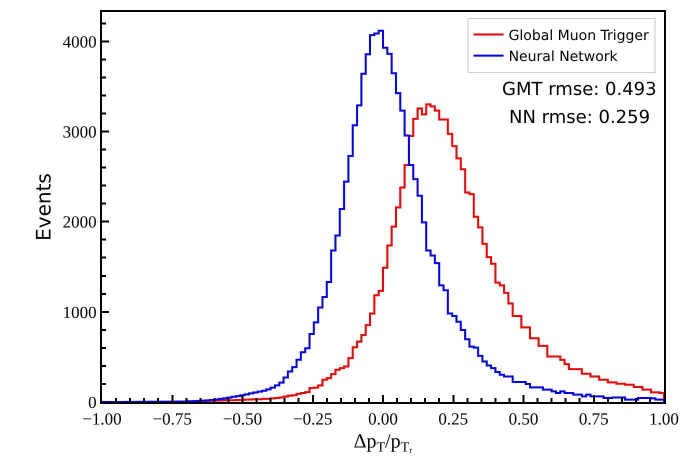  What do you see at coordinates (579, 117) in the screenshot?
I see `annotation: NN rmse: 0.259` at bounding box center [579, 117].